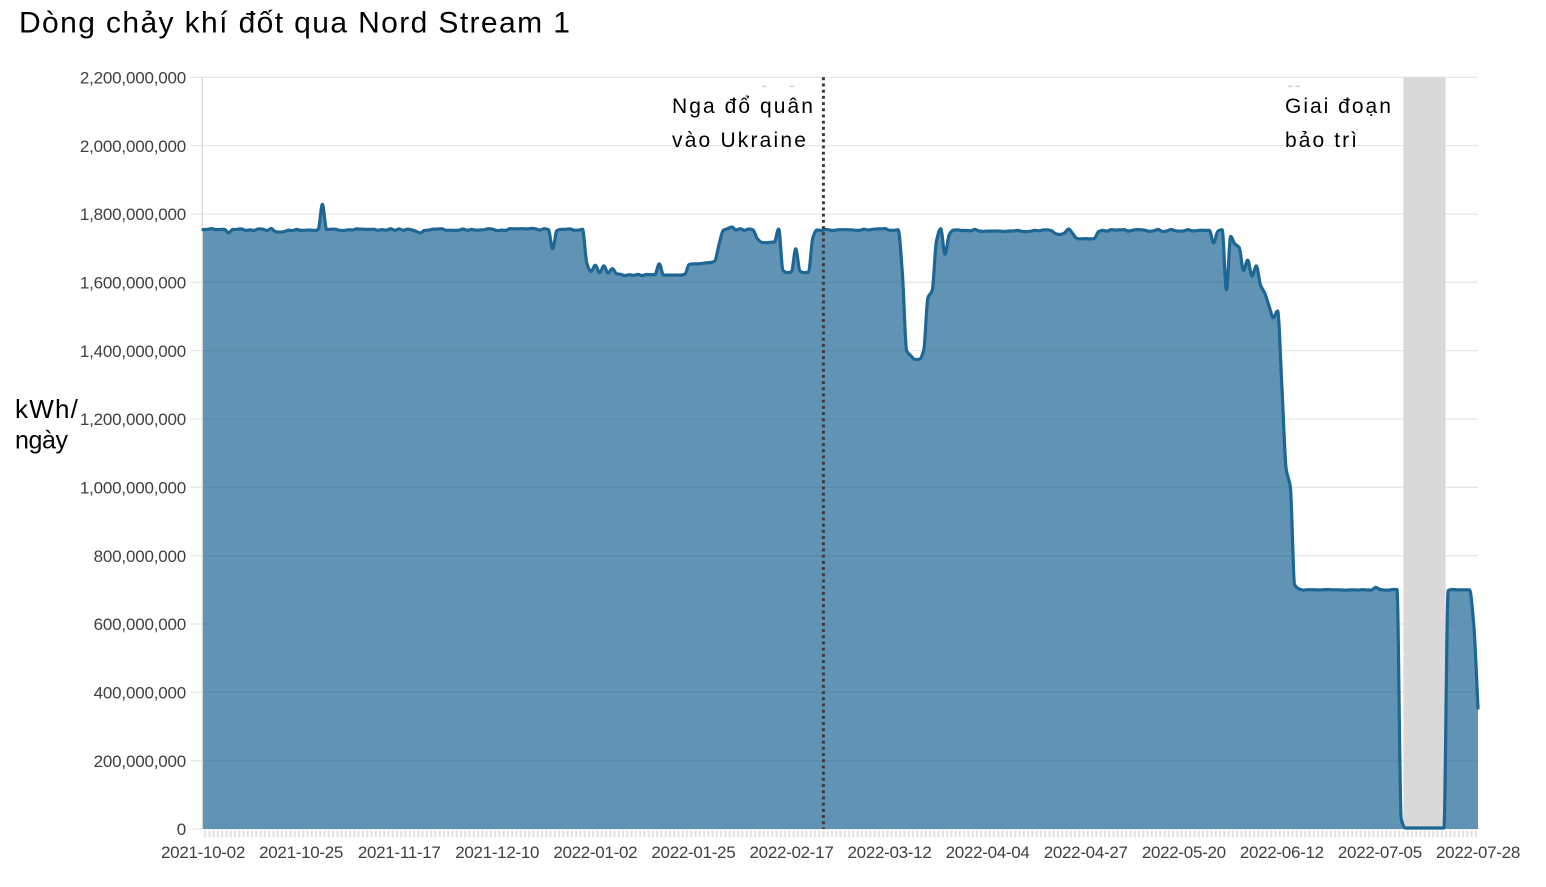 The image size is (1546, 887). I want to click on svg-text: 2021-12-10, so click(497, 852).